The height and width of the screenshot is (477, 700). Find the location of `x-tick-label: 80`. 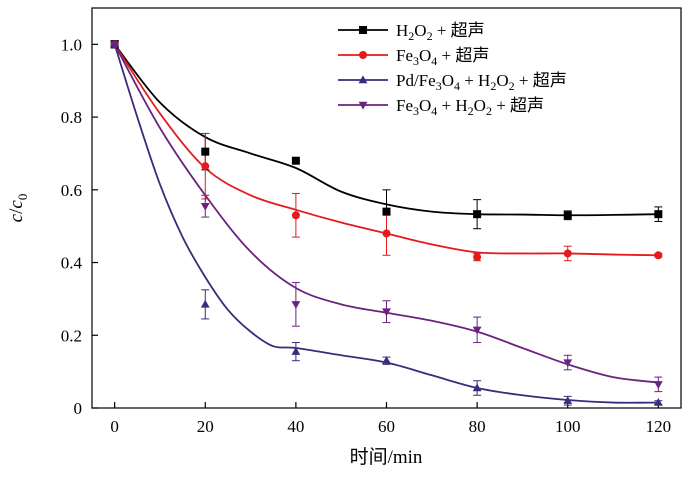

x-tick-label: 80 is located at coordinates (477, 426).